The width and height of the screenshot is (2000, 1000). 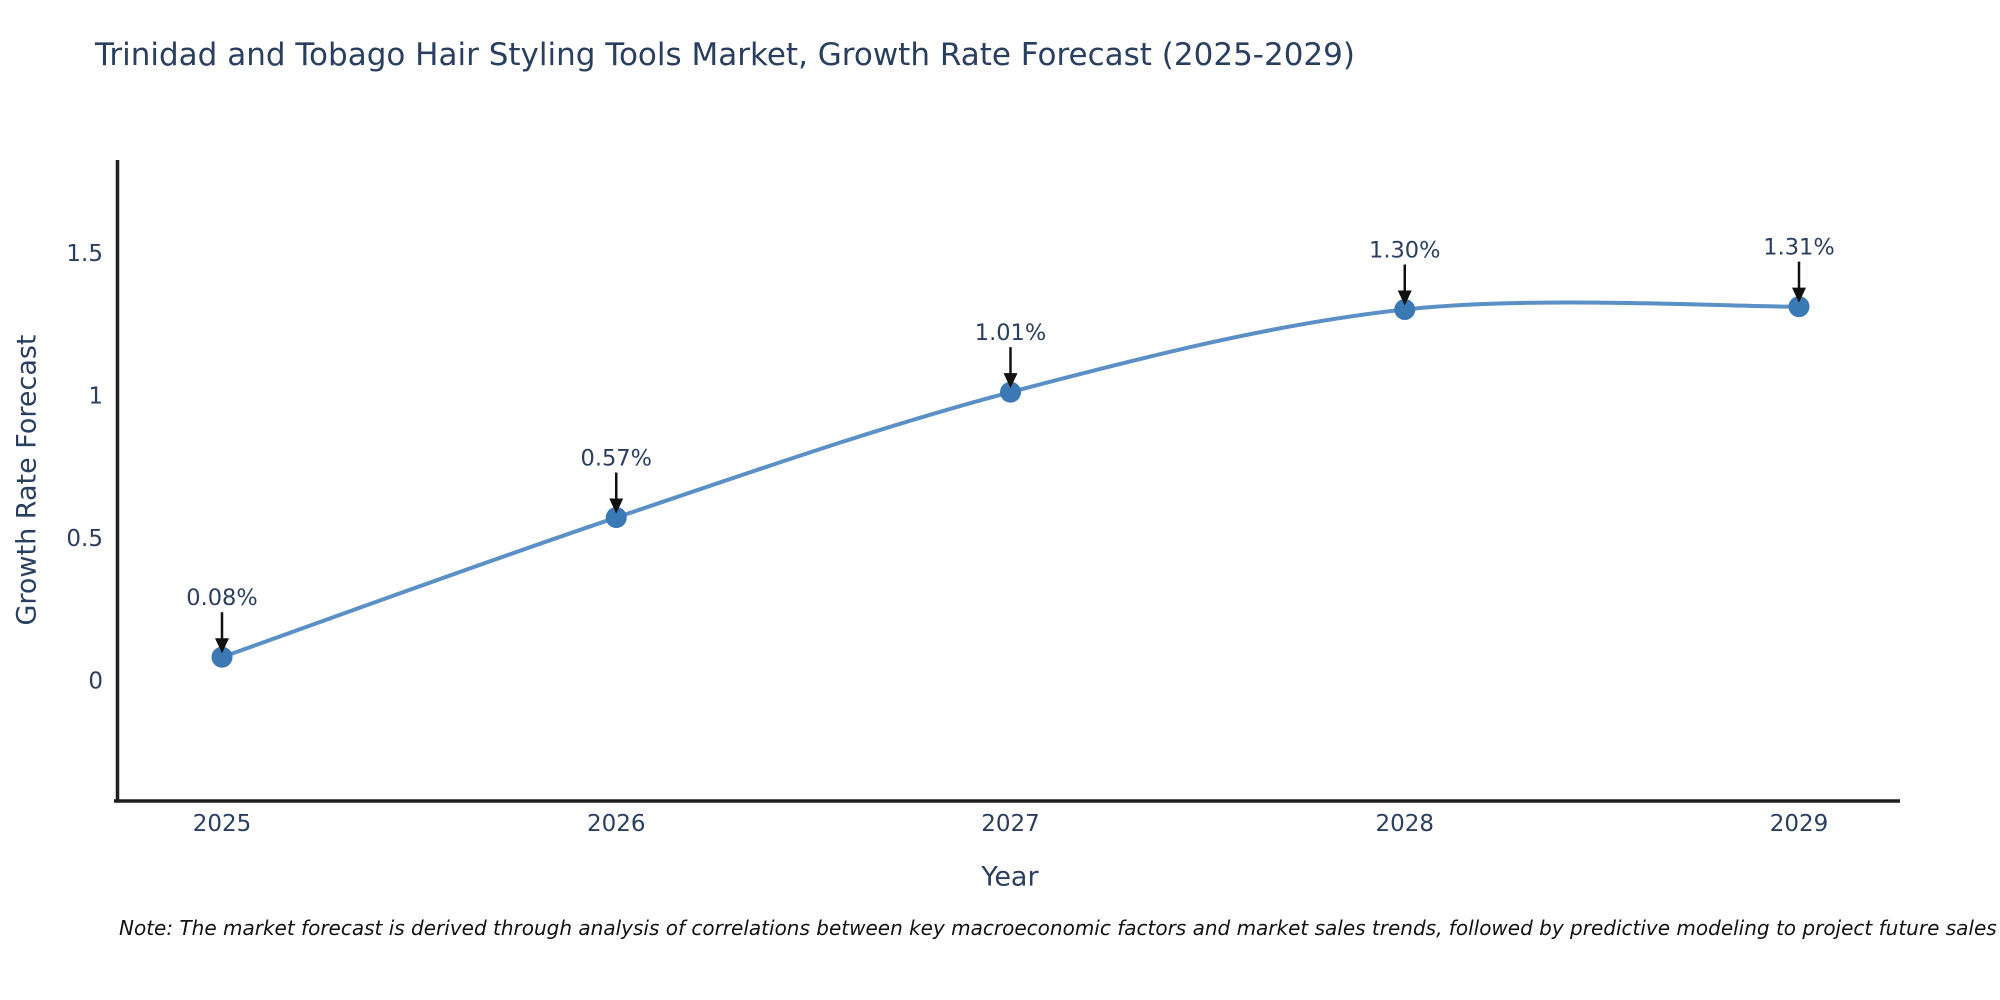 I want to click on y-tick-label: 0.5, so click(x=84, y=539).